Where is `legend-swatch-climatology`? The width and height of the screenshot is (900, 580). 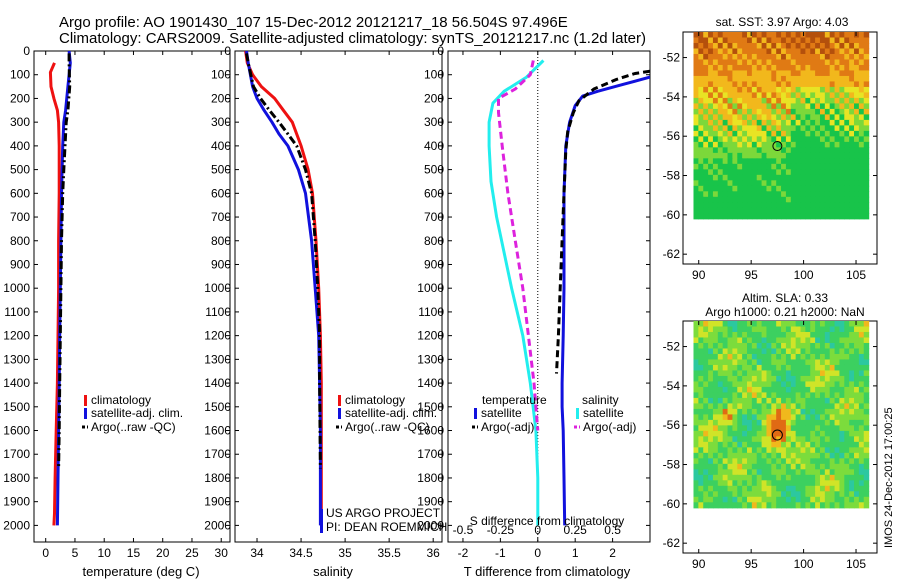 legend-swatch-climatology is located at coordinates (85, 400).